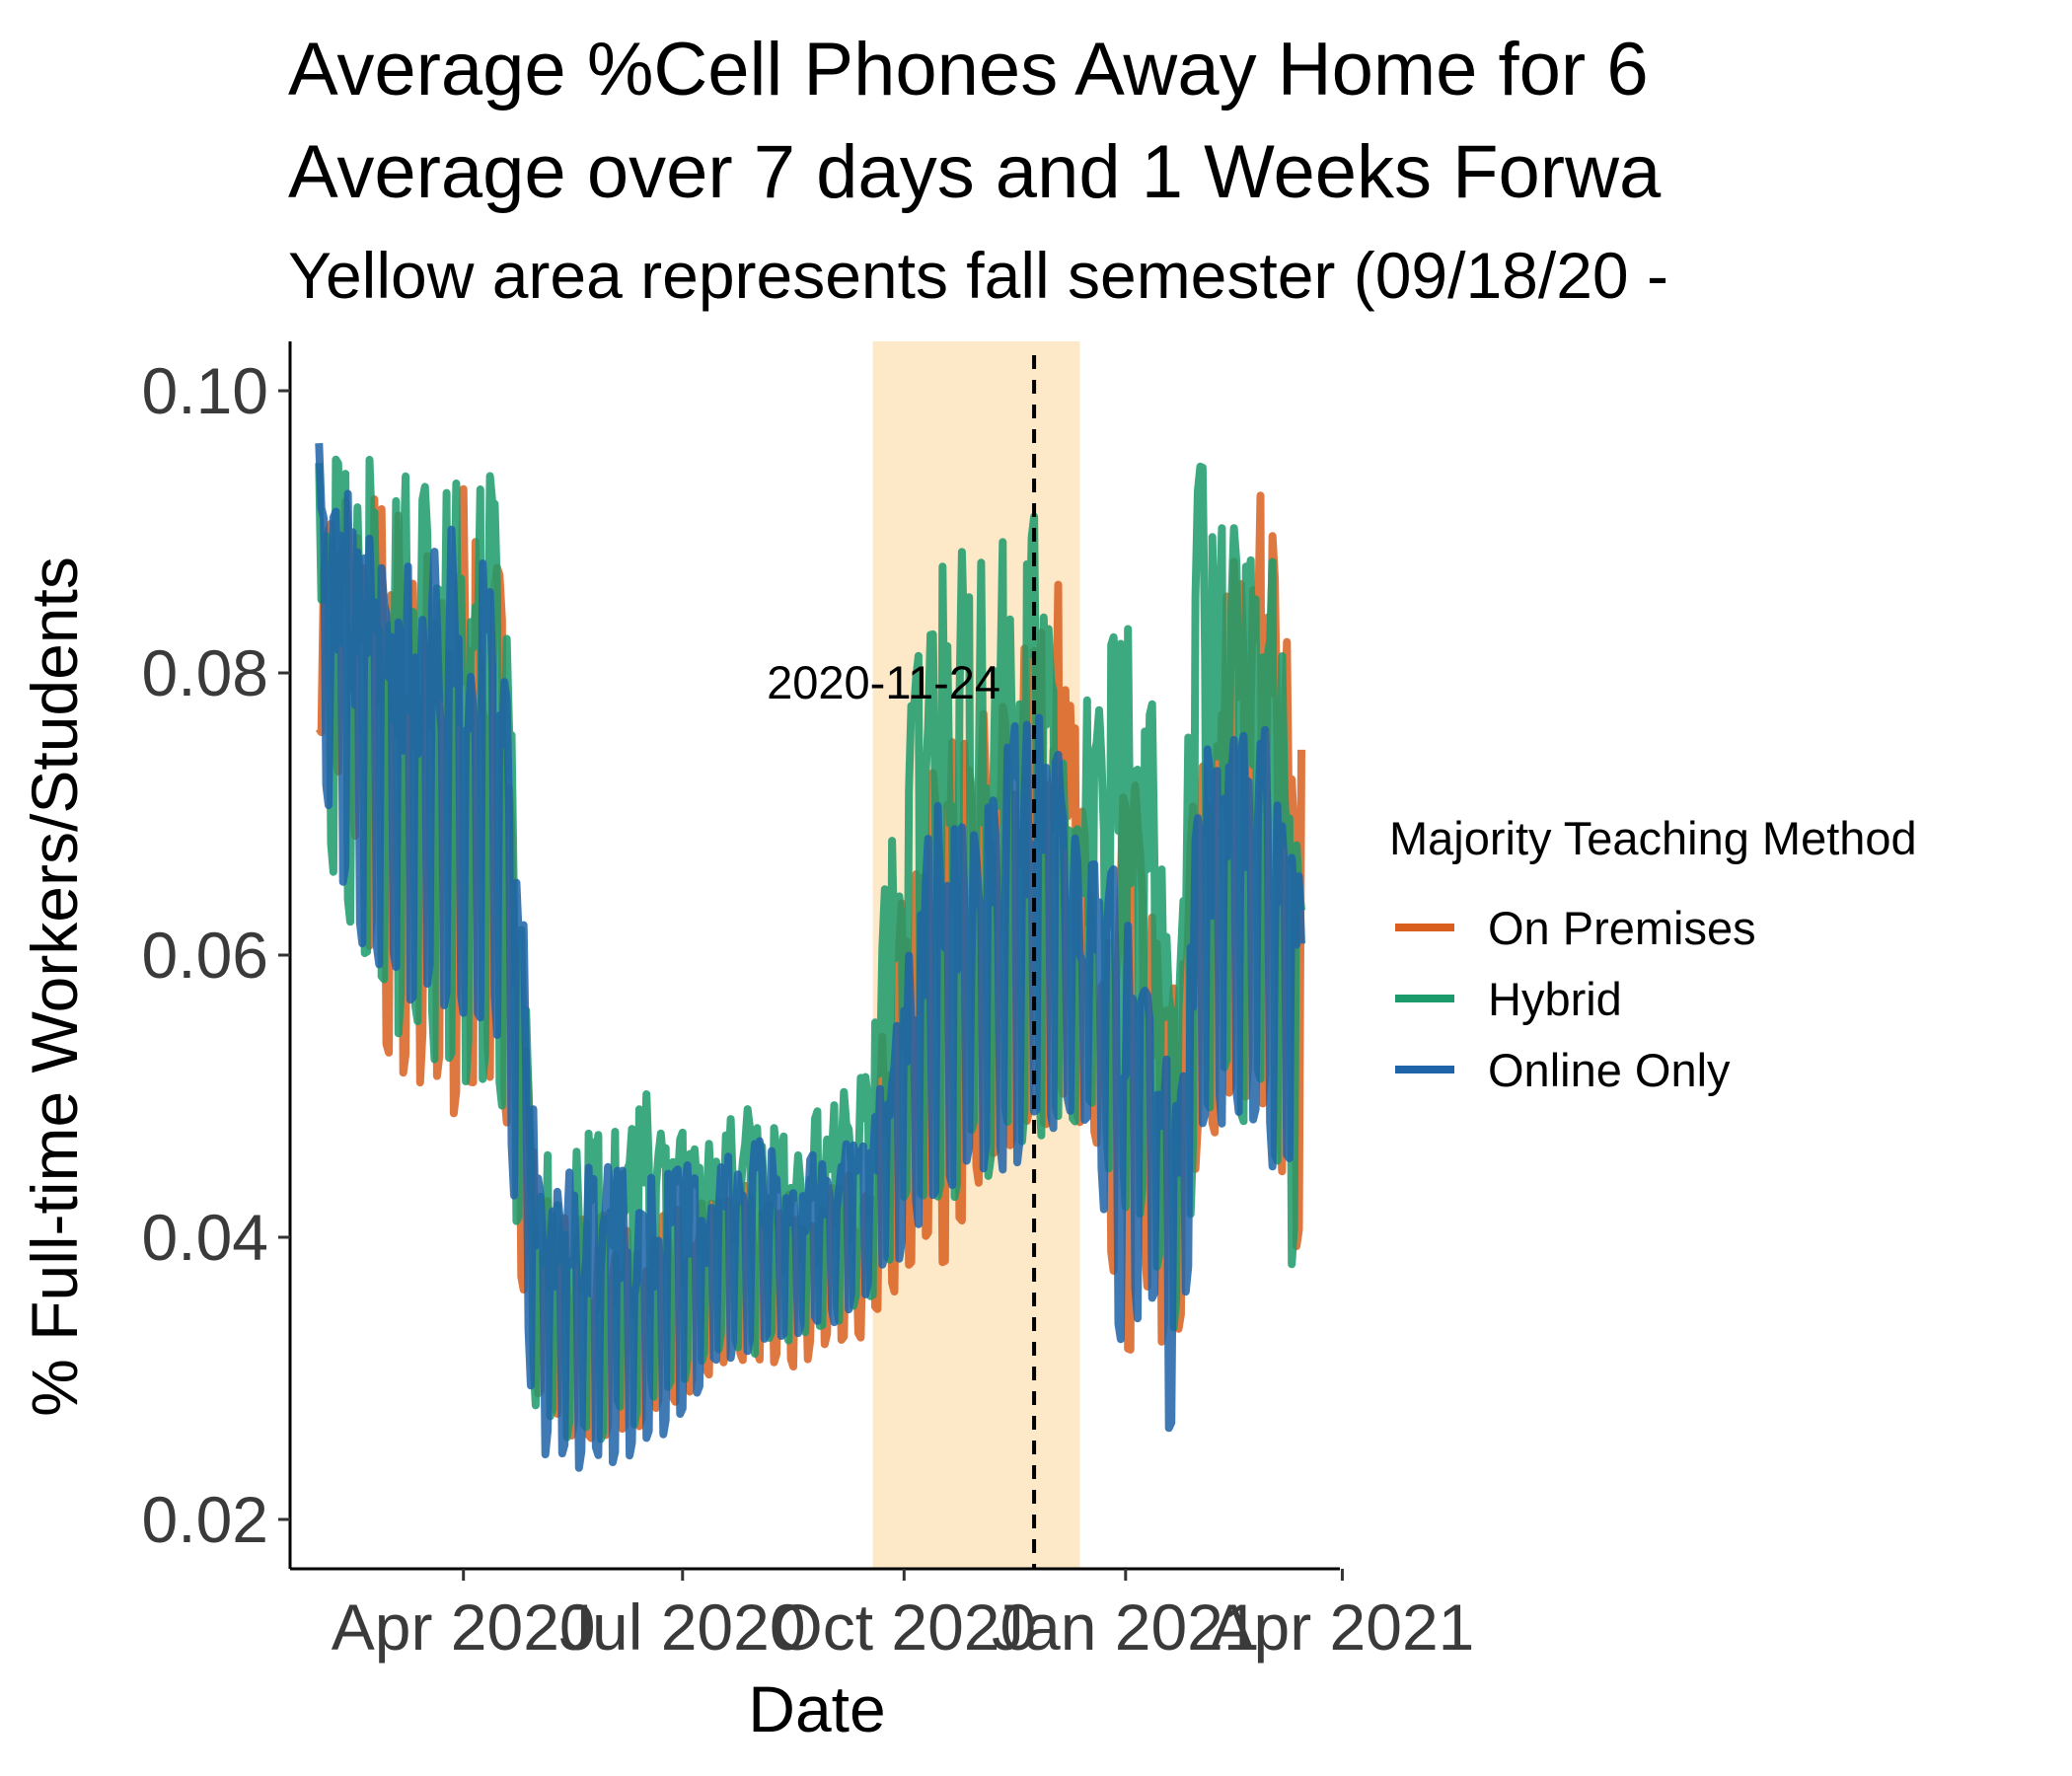 This screenshot has width=2072, height=1776. Describe the element at coordinates (205, 390) in the screenshot. I see `y-tick-label: 0.10` at that location.